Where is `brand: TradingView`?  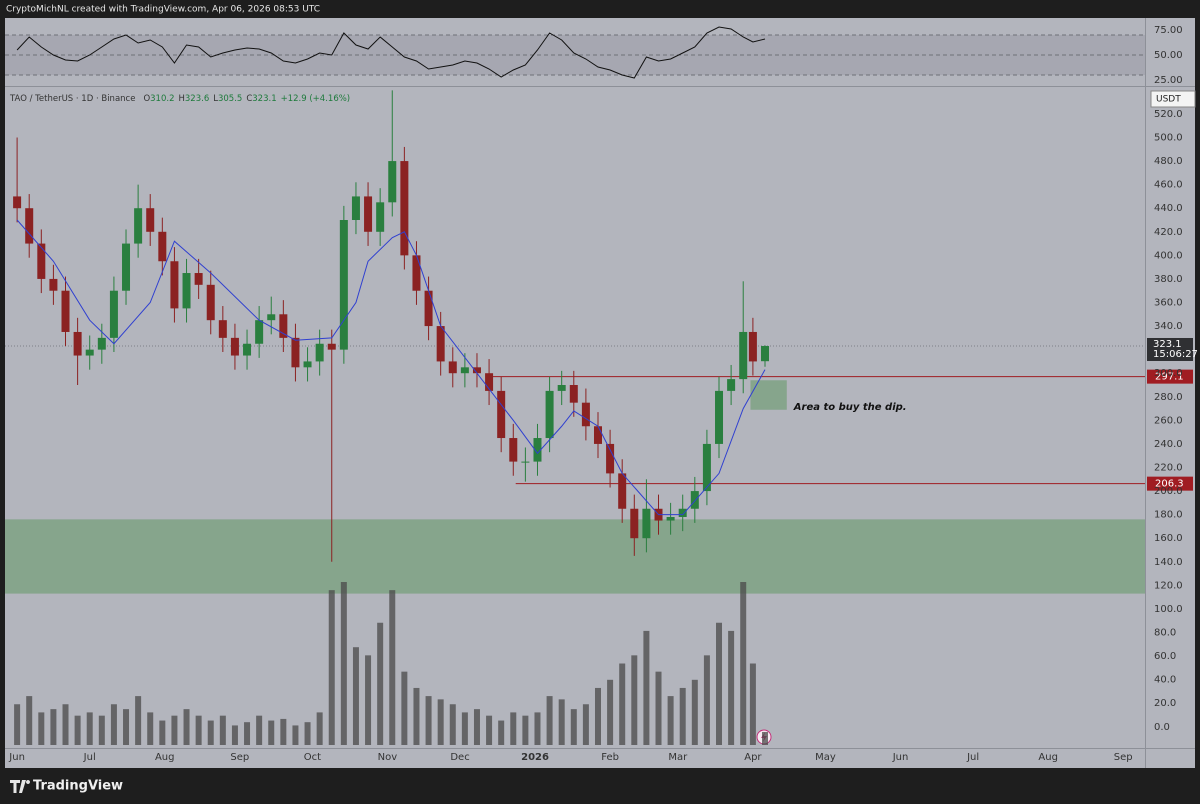
brand: TradingView is located at coordinates (78, 786).